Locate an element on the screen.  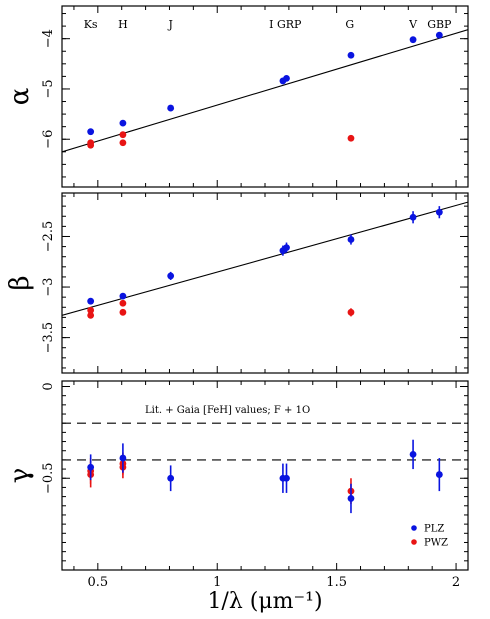
y-tick-label: −3 is located at coordinates (48, 286).